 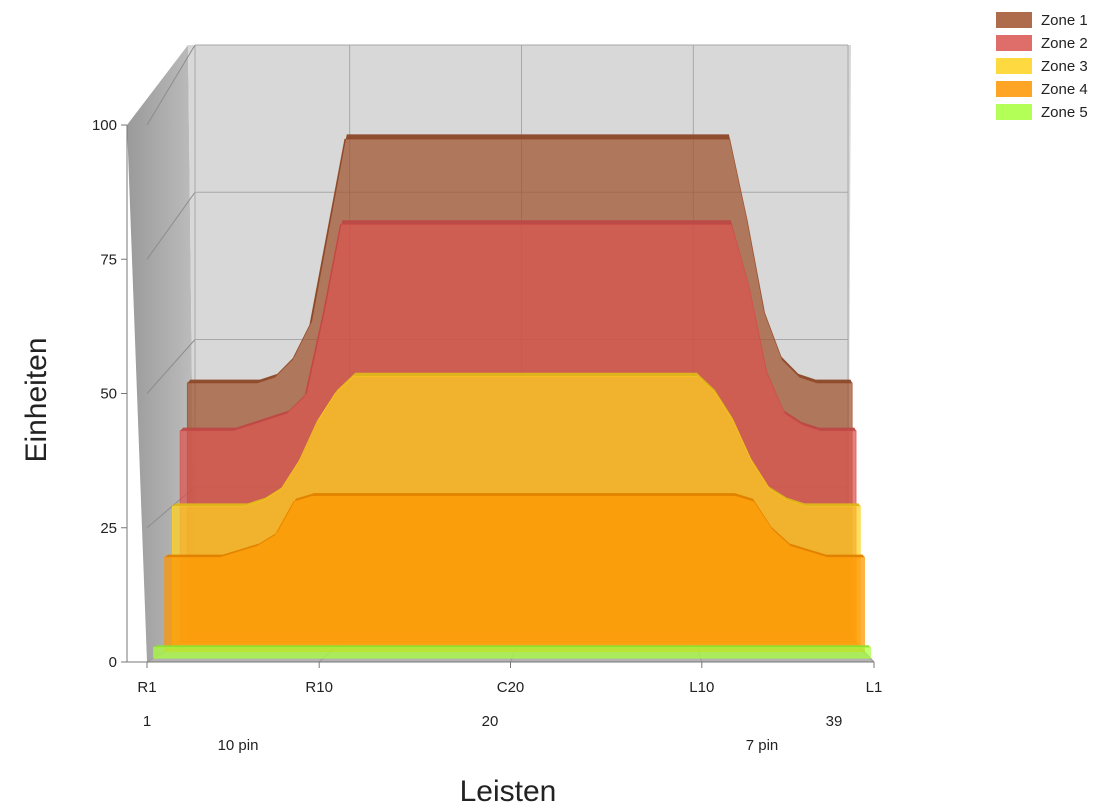 I want to click on y-tick-label: 0, so click(x=113, y=662).